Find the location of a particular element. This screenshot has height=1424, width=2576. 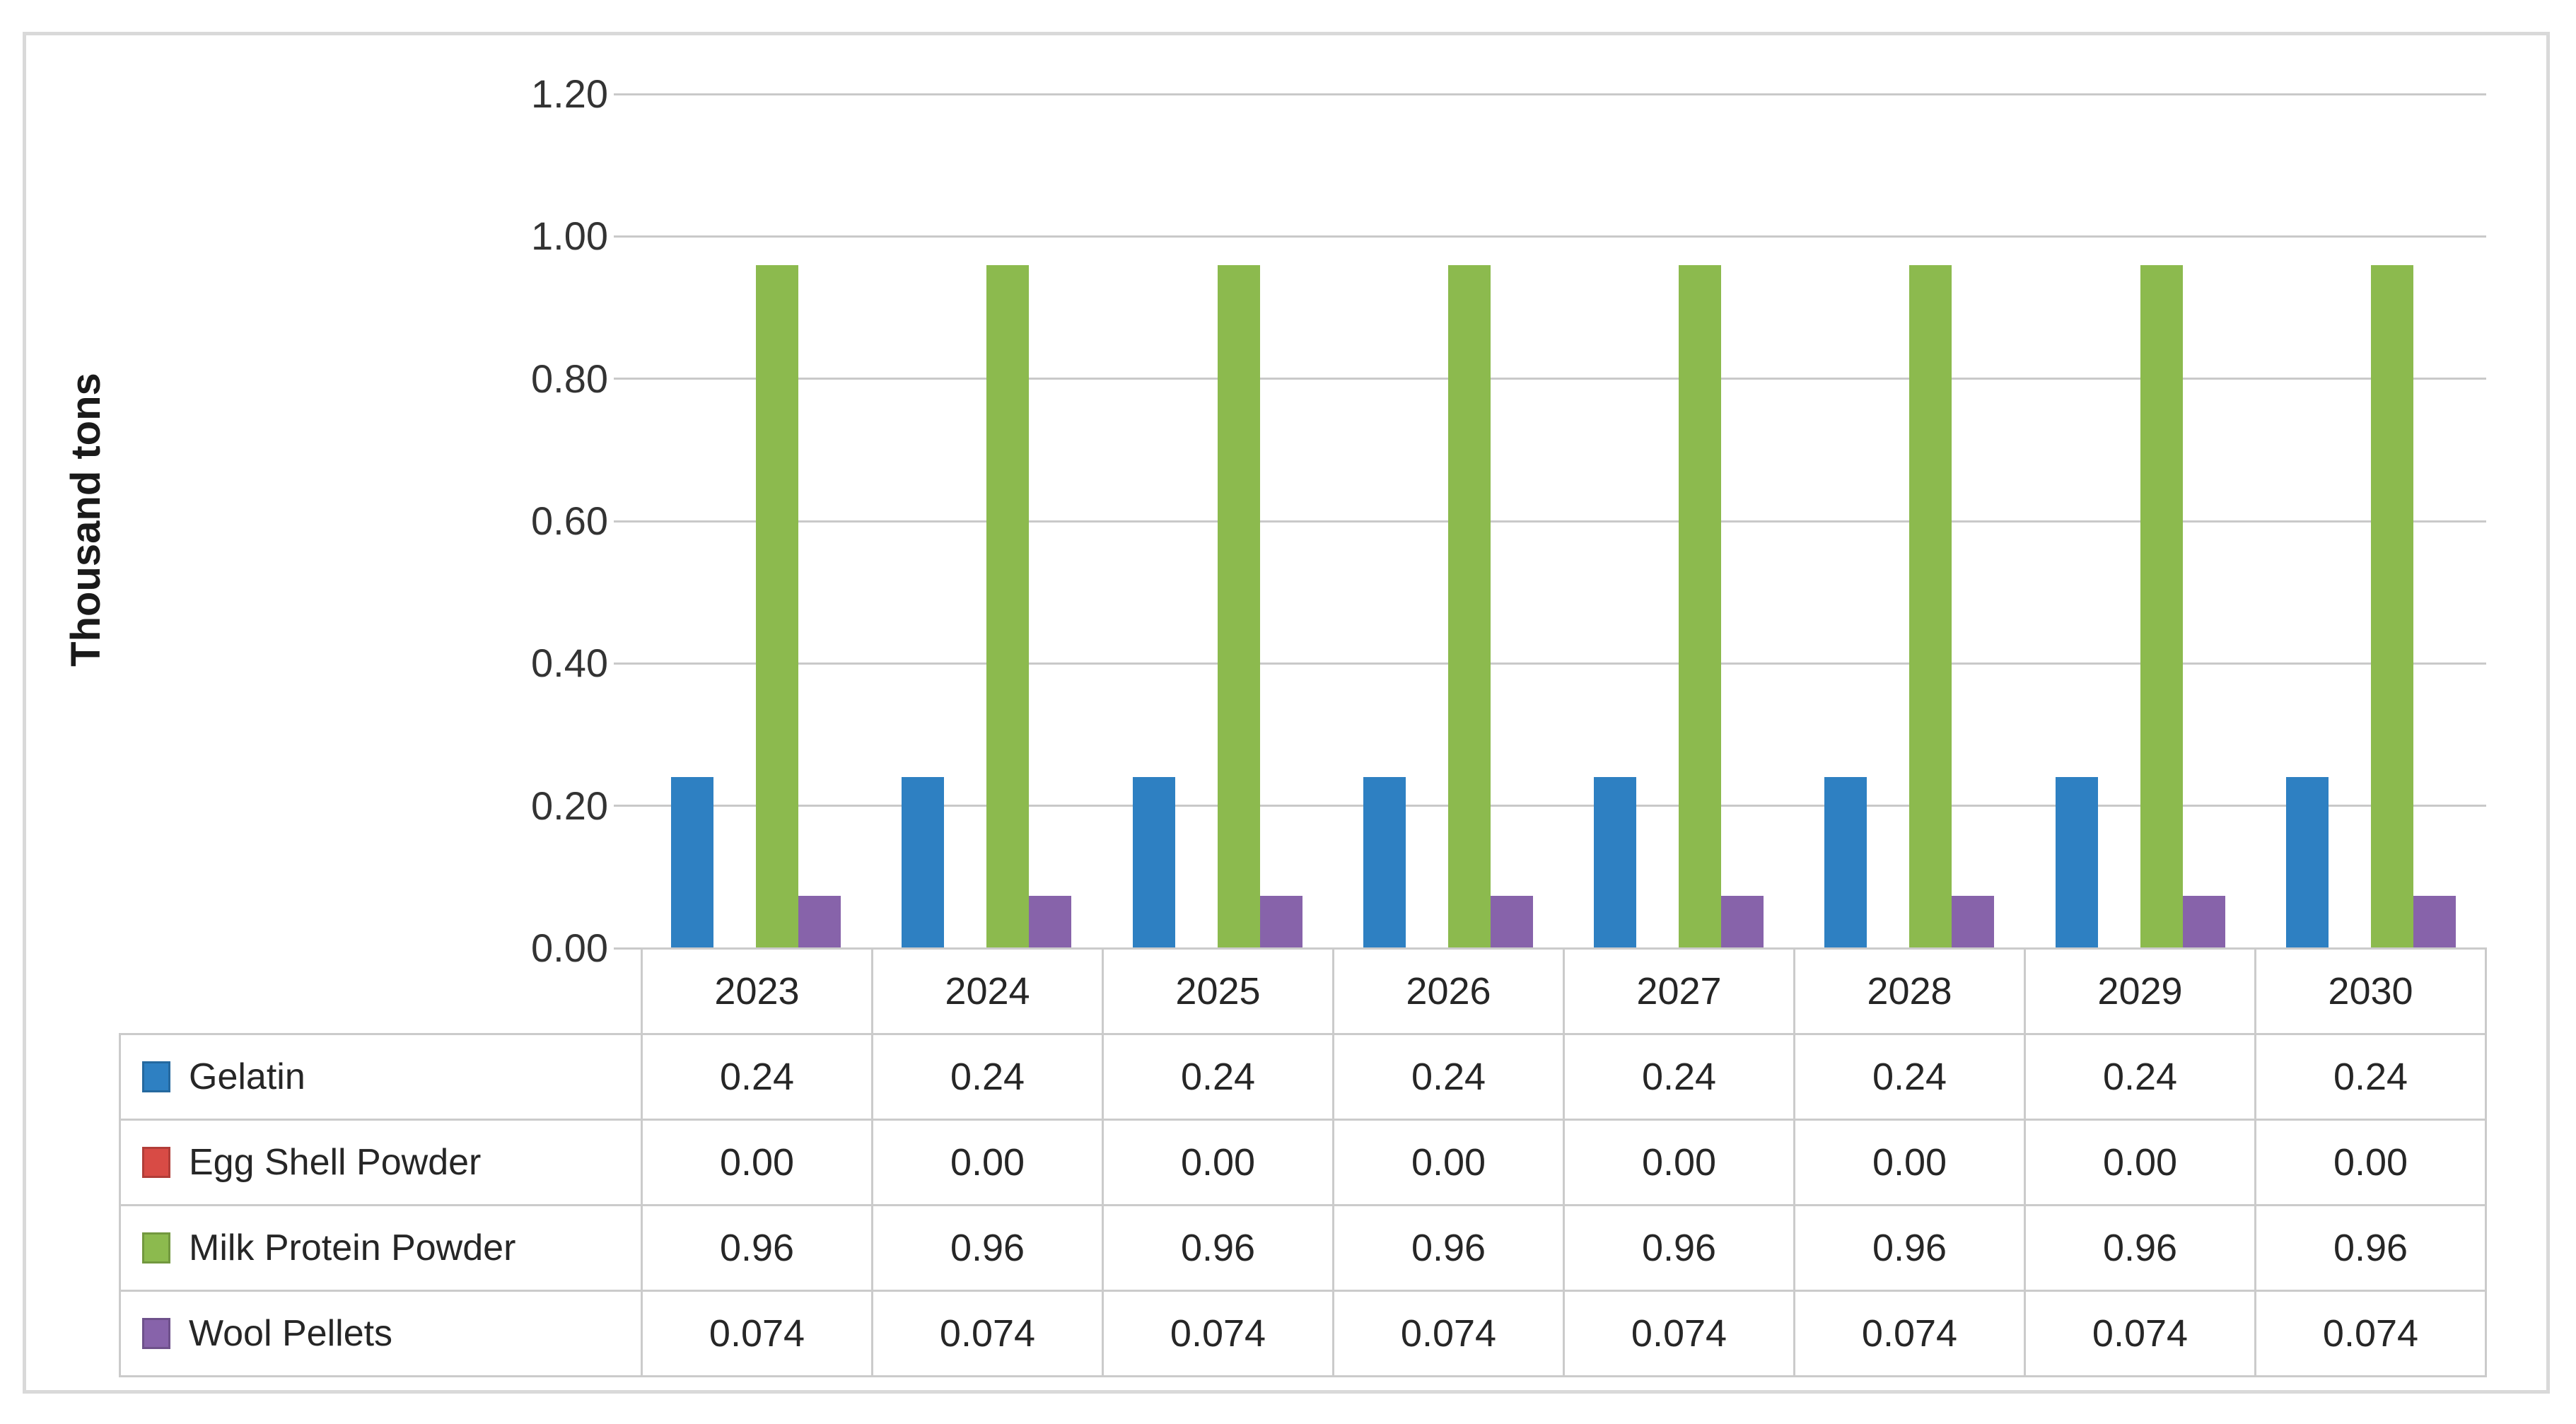

bar-gelatin-2030 is located at coordinates (2307, 862).